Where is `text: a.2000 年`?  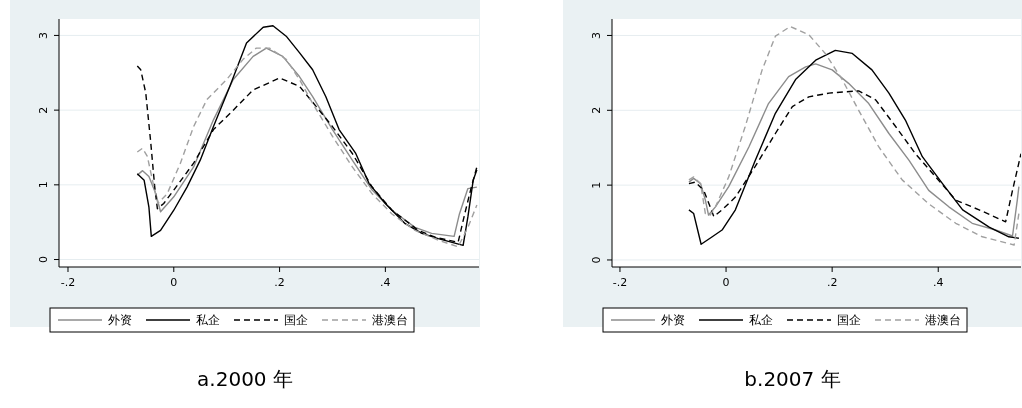 text: a.2000 年 is located at coordinates (245, 379).